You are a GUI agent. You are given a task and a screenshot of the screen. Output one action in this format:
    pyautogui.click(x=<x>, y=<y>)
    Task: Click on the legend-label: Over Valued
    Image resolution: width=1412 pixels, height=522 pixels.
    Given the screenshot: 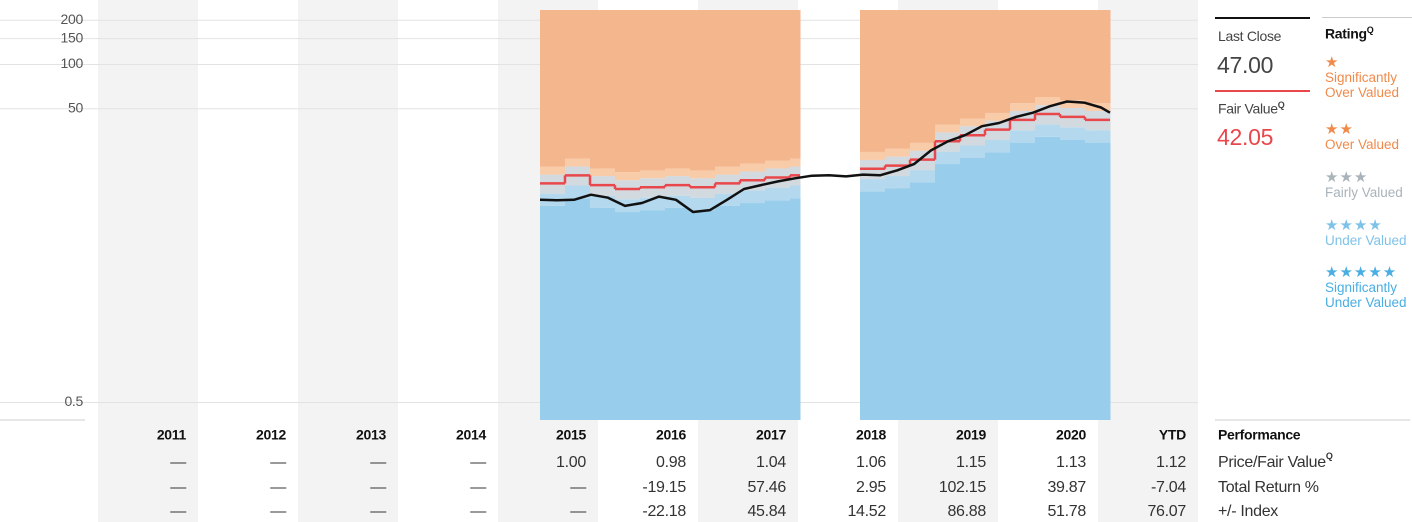 What is the action you would take?
    pyautogui.click(x=1362, y=144)
    